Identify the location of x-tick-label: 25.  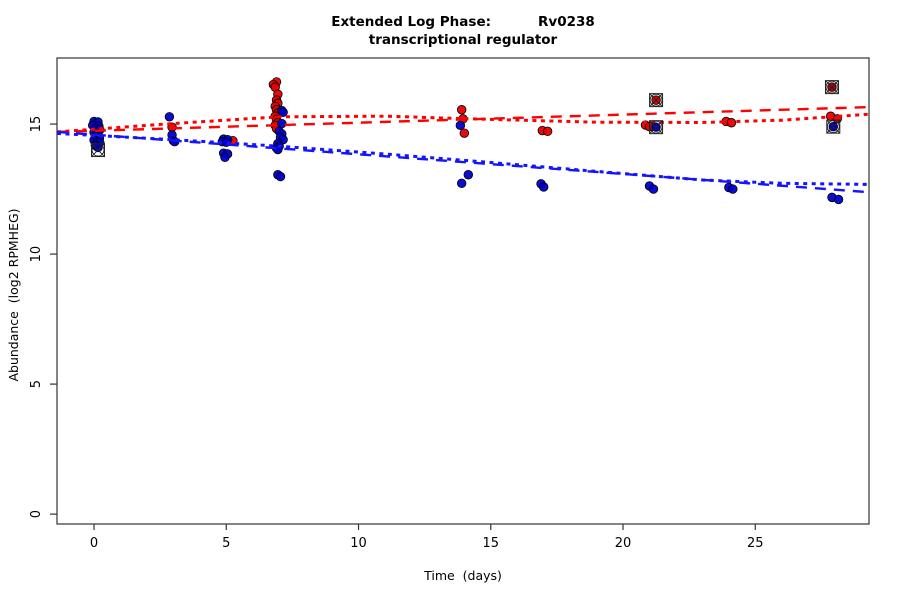
(755, 543).